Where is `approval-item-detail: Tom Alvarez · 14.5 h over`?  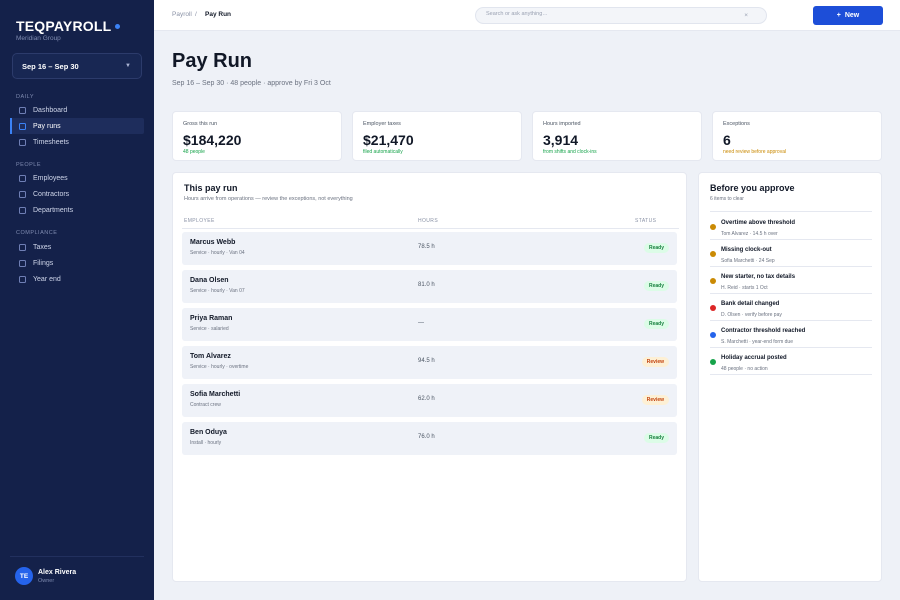 approval-item-detail: Tom Alvarez · 14.5 h over is located at coordinates (749, 234).